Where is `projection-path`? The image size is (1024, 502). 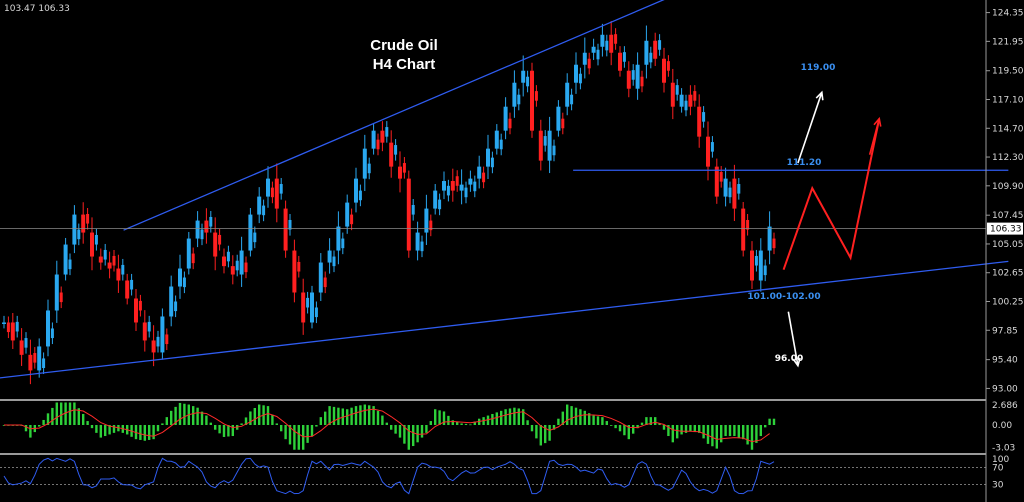
projection-path is located at coordinates (831, 194).